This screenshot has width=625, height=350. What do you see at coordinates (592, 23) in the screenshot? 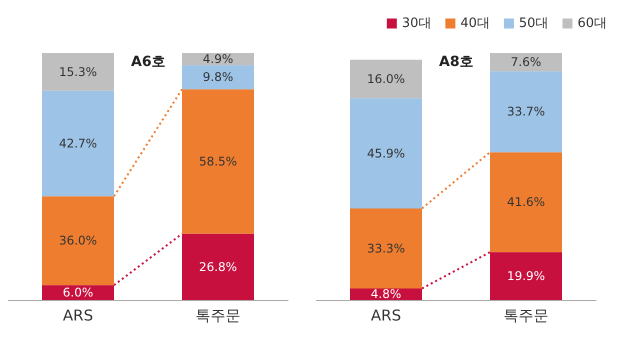
I see `legend-label: 60대` at bounding box center [592, 23].